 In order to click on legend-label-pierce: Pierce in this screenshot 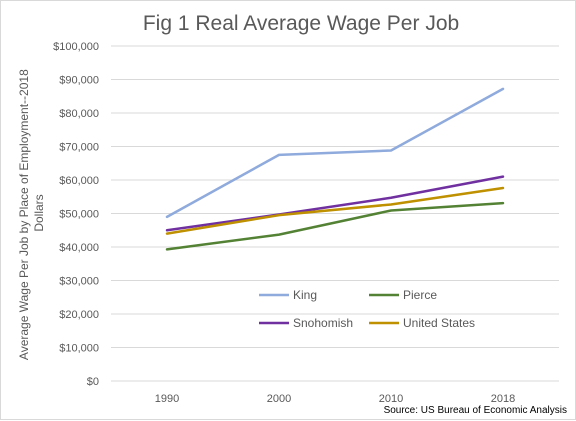, I will do `click(420, 295)`.